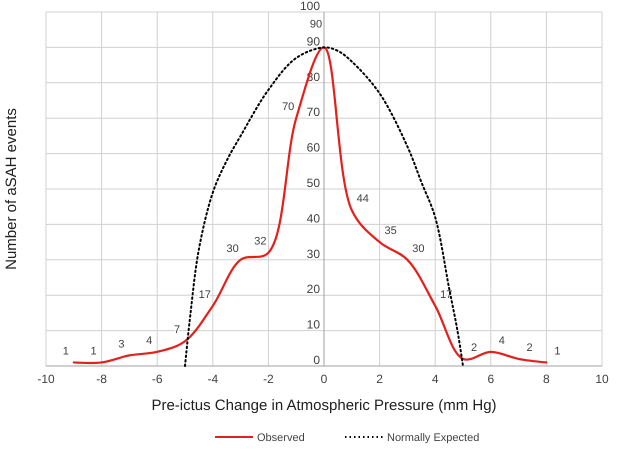 The width and height of the screenshot is (618, 452). Describe the element at coordinates (281, 438) in the screenshot. I see `legend-label: Observed` at that location.